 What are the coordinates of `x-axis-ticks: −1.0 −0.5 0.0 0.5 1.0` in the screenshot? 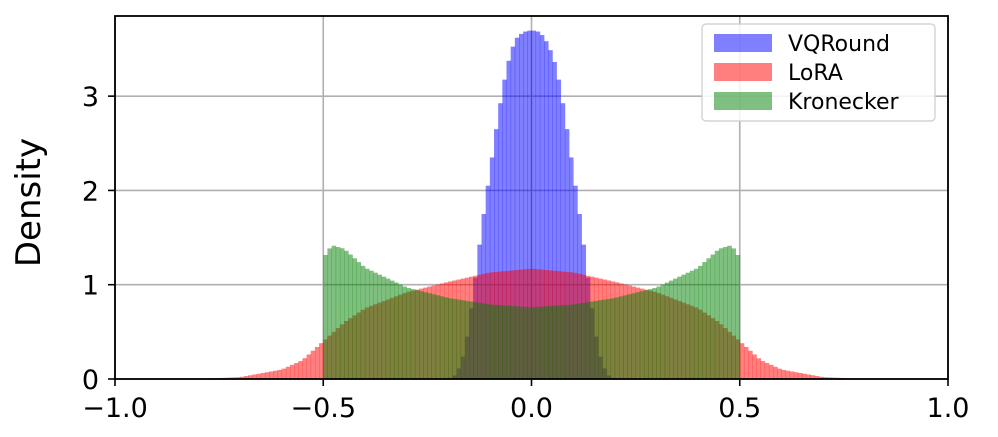 It's located at (525, 401).